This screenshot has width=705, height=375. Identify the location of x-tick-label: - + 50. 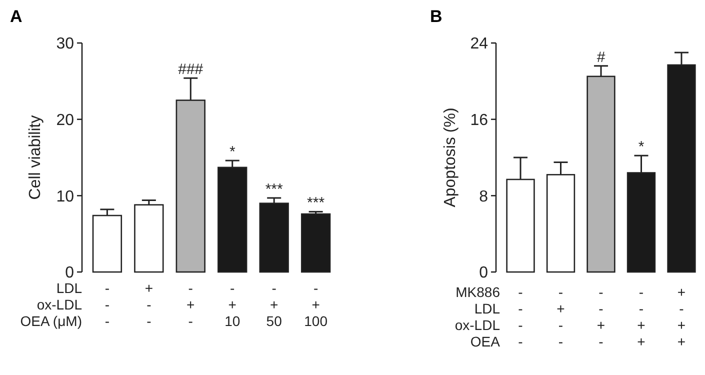
(274, 304).